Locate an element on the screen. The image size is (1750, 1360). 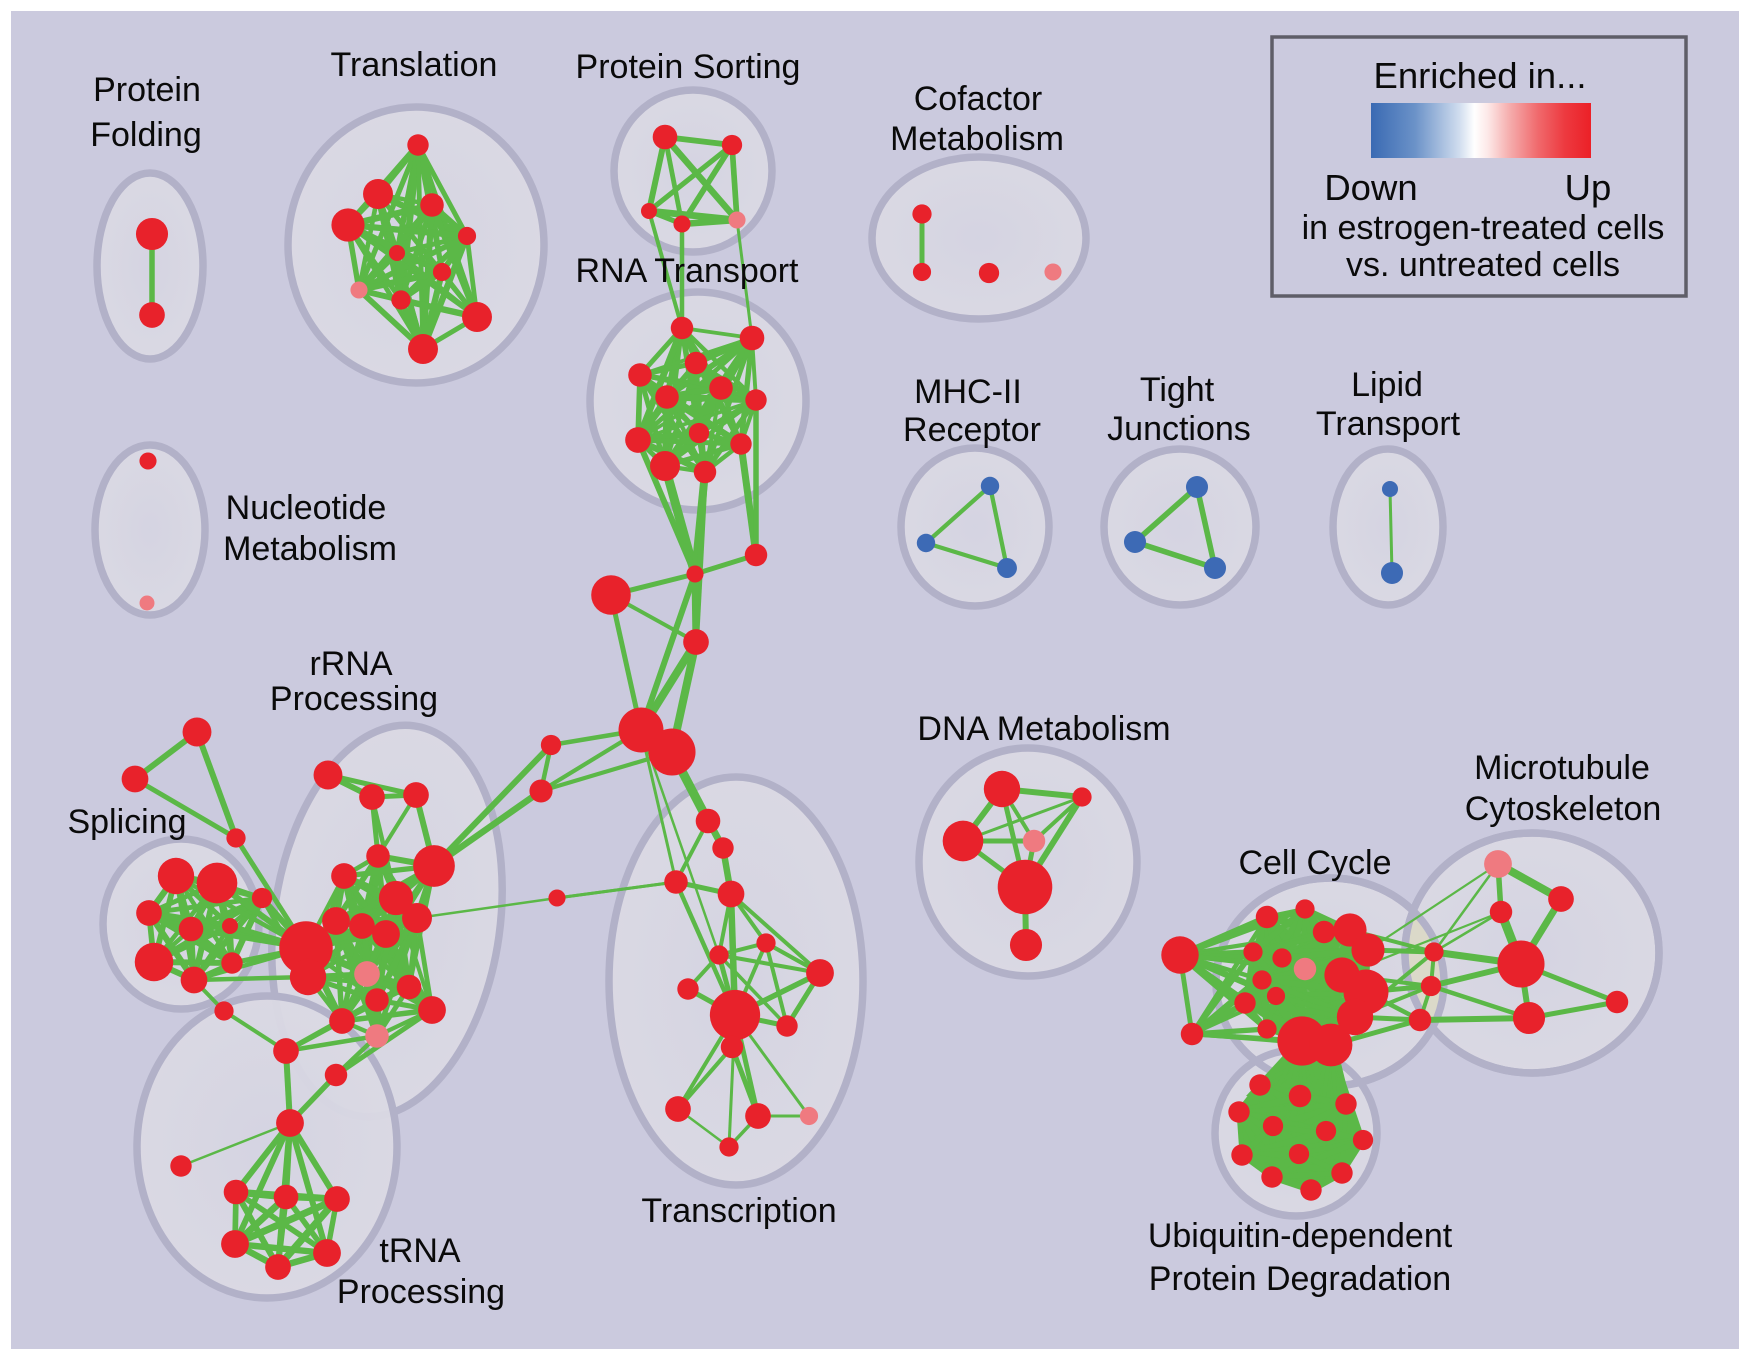
svg-text: in estrogen-treated cells is located at coordinates (1483, 228).